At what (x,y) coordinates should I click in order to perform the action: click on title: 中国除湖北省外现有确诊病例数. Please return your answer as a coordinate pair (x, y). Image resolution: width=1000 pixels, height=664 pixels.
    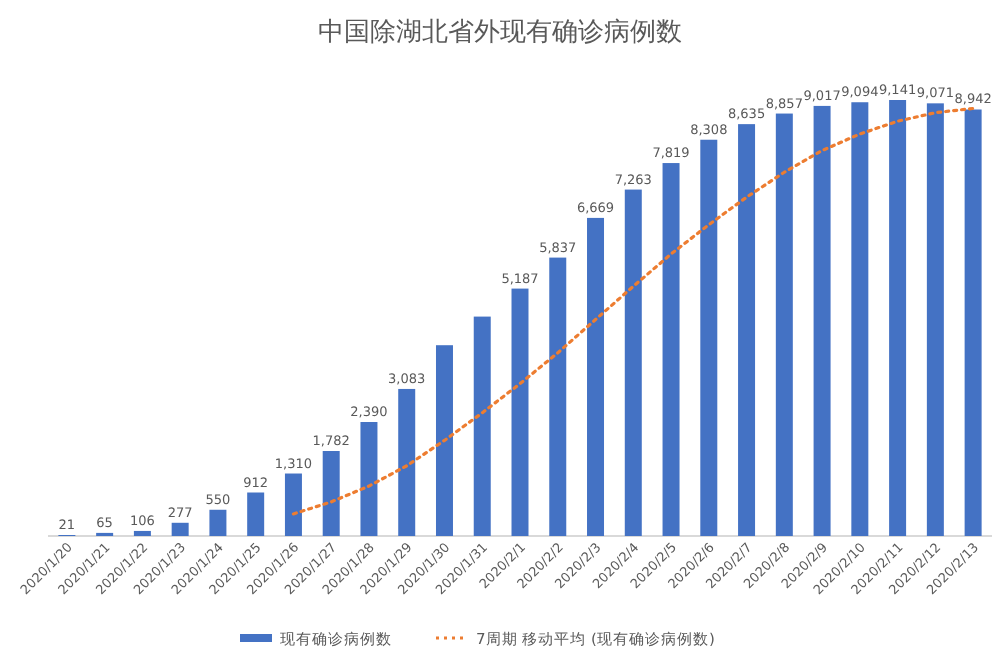
    Looking at the image, I should click on (500, 33).